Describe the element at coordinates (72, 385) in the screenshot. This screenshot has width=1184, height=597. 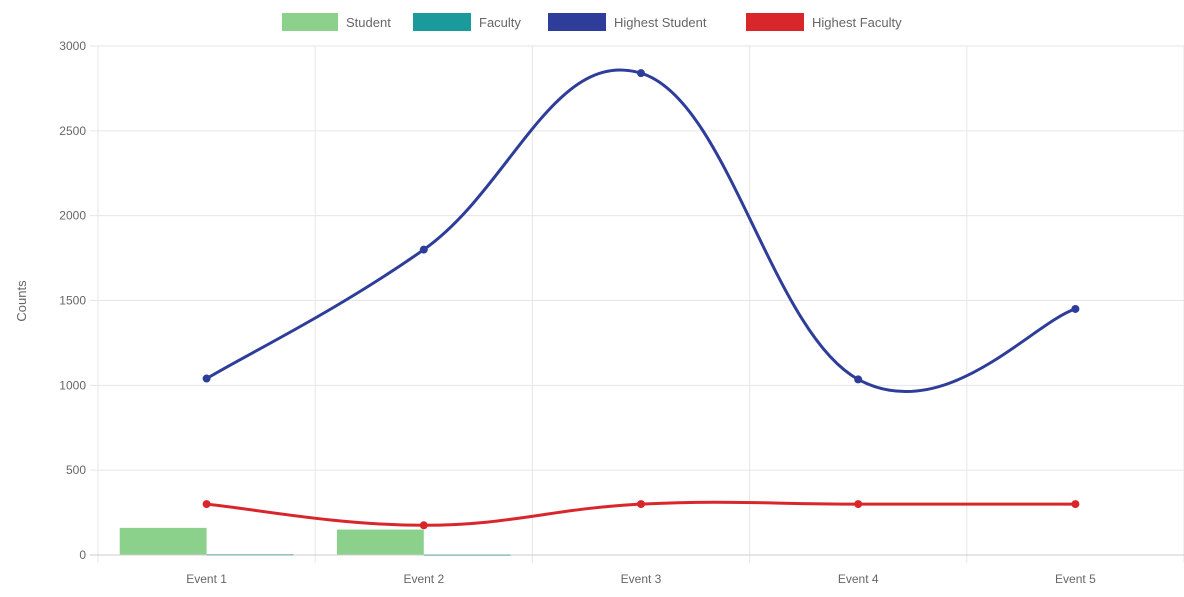
I see `y-tick-label: 1000` at that location.